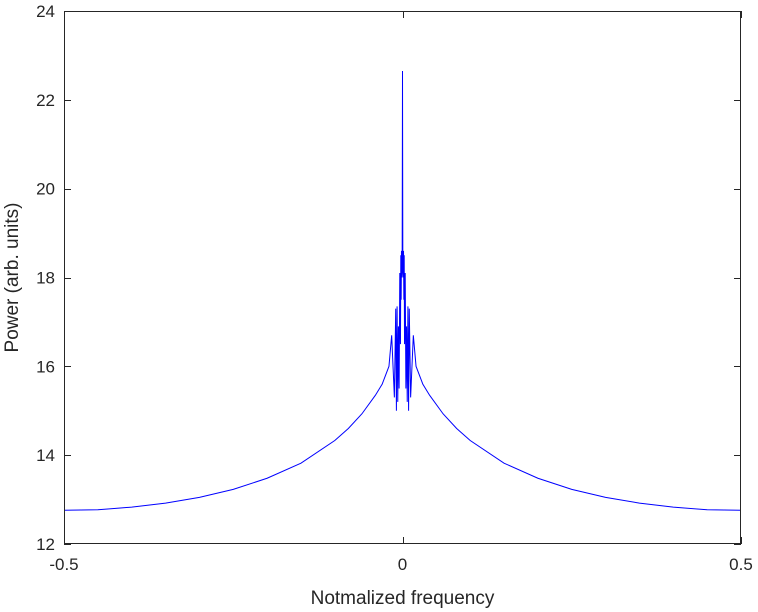  What do you see at coordinates (403, 598) in the screenshot?
I see `x-axis-label: Notmalized frequency` at bounding box center [403, 598].